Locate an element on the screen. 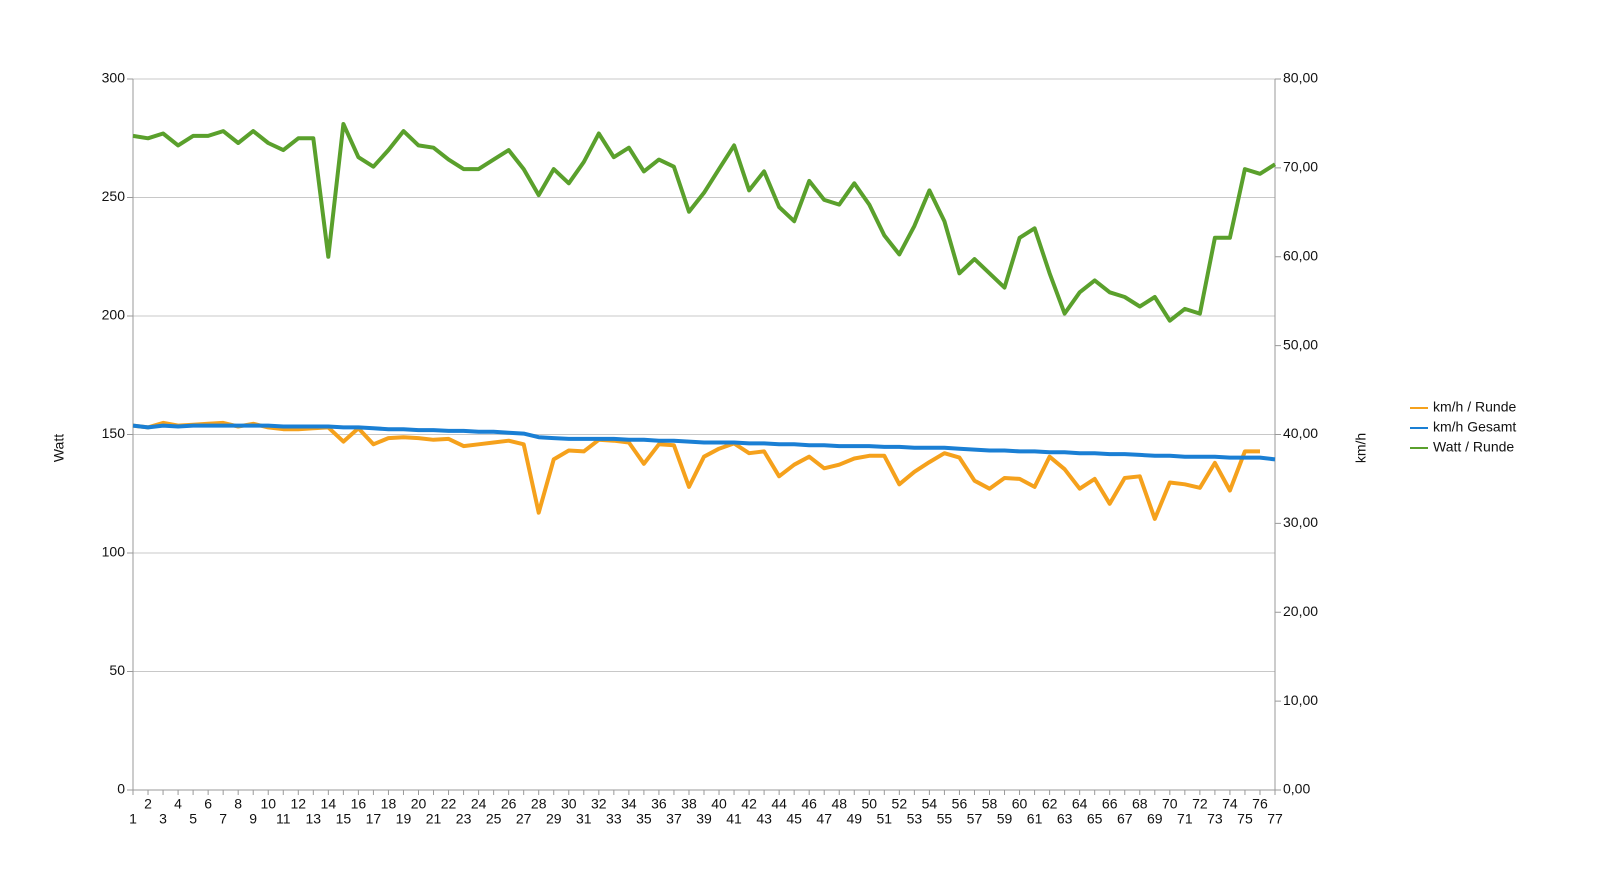 This screenshot has width=1600, height=893. x-tick-label: 1 is located at coordinates (133, 819).